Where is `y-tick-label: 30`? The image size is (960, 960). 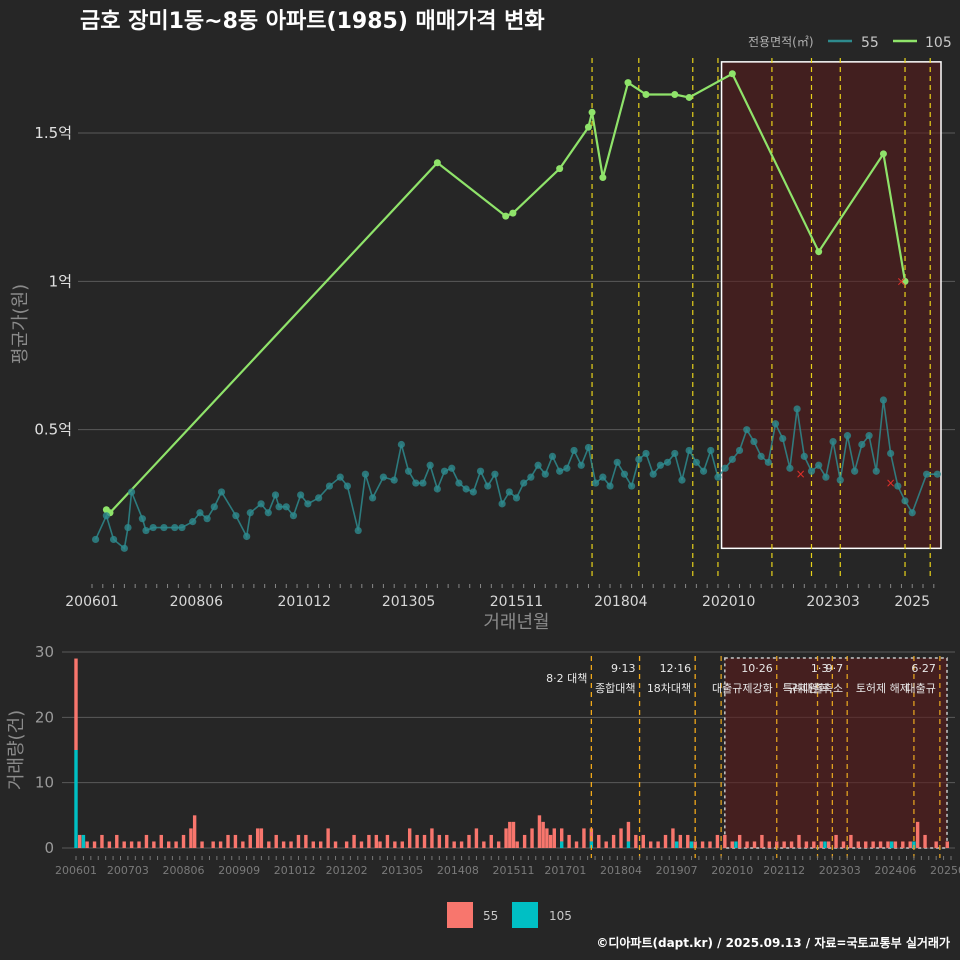 y-tick-label: 30 is located at coordinates (44, 652).